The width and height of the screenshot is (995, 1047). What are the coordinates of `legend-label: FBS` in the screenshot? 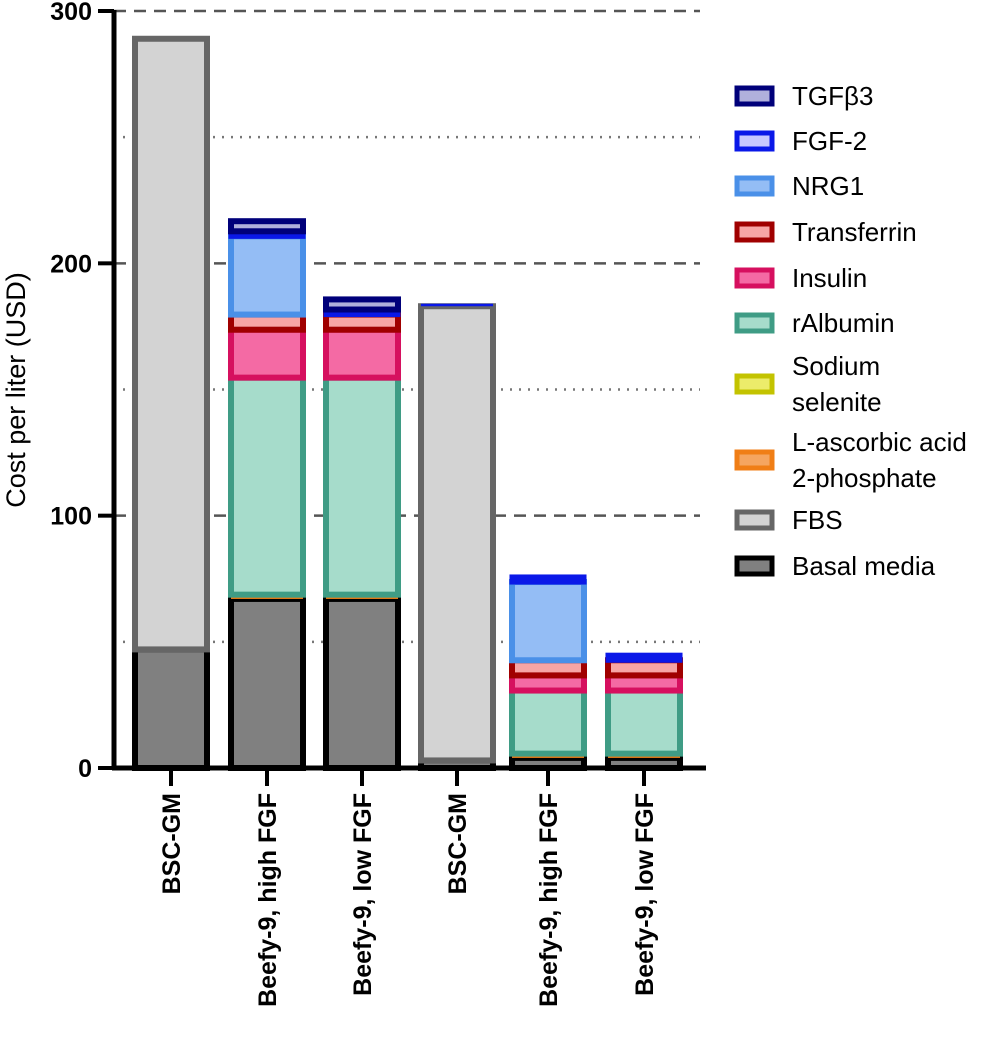 It's located at (817, 520).